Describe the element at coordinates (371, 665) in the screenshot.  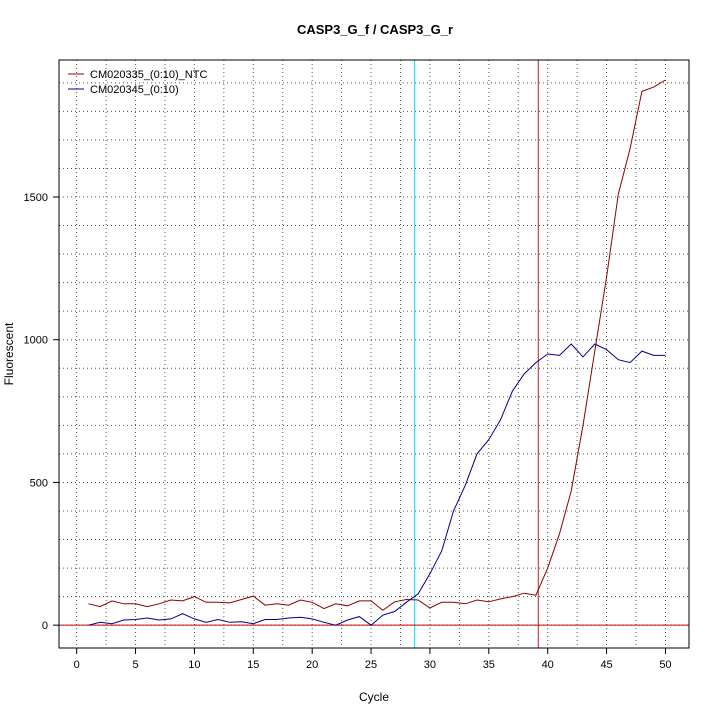
I see `x-tick-label: 25` at that location.